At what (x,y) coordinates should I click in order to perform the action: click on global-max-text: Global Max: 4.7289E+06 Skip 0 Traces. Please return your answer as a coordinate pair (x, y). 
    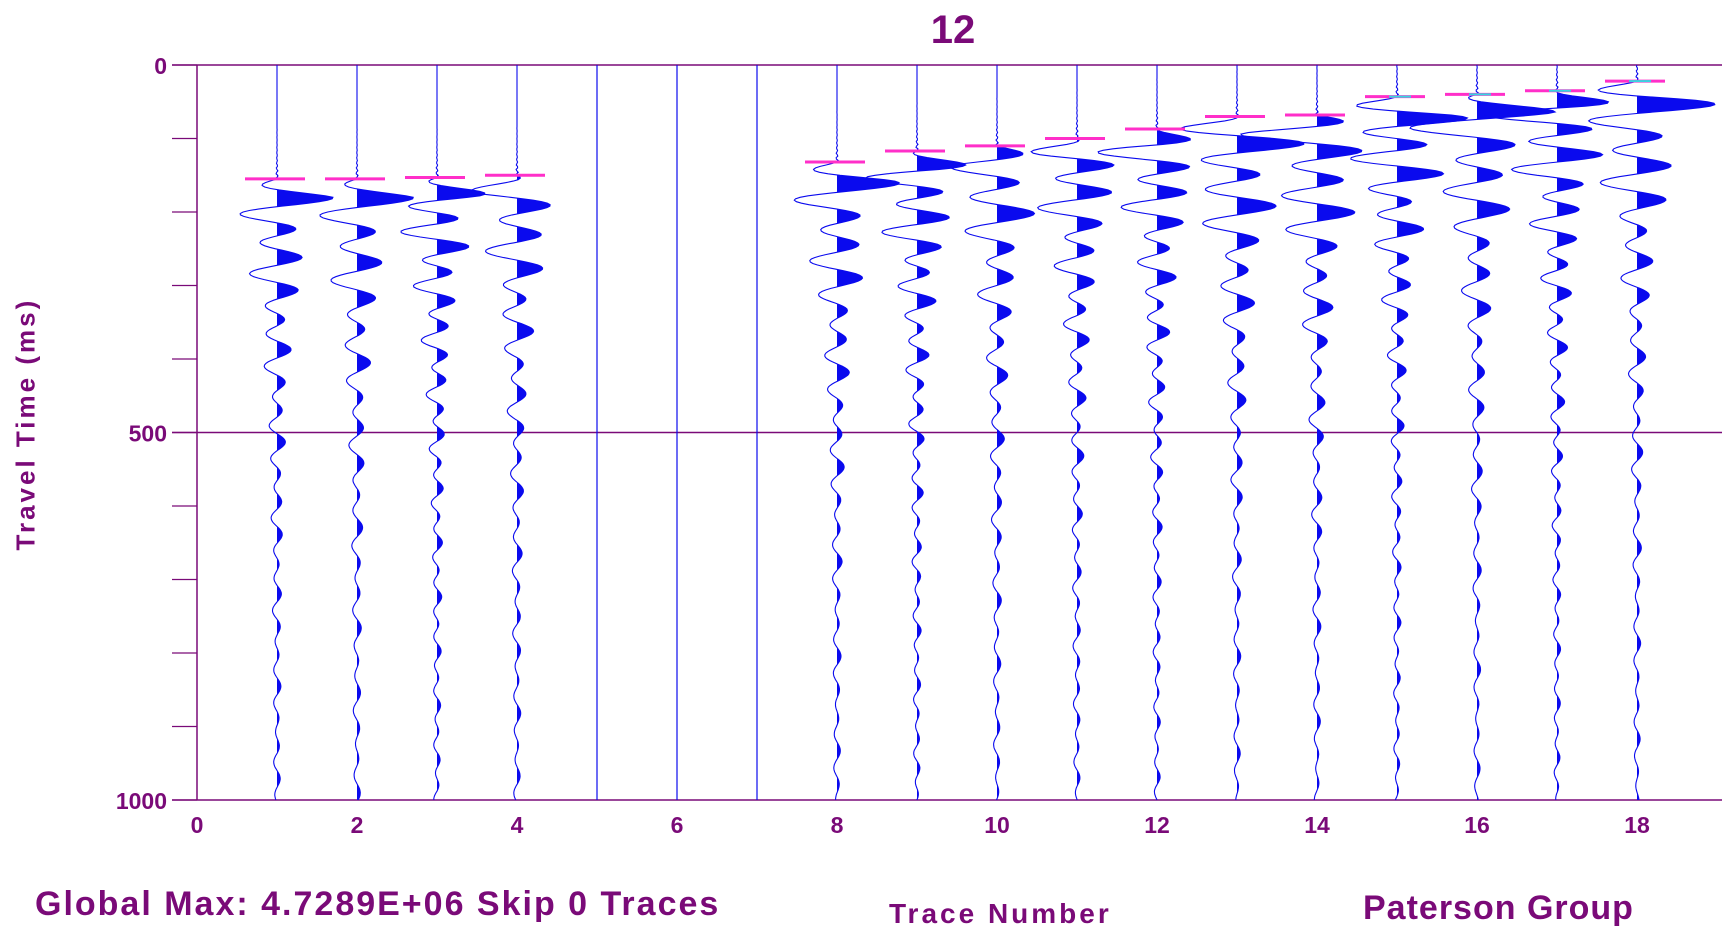
    Looking at the image, I should click on (378, 904).